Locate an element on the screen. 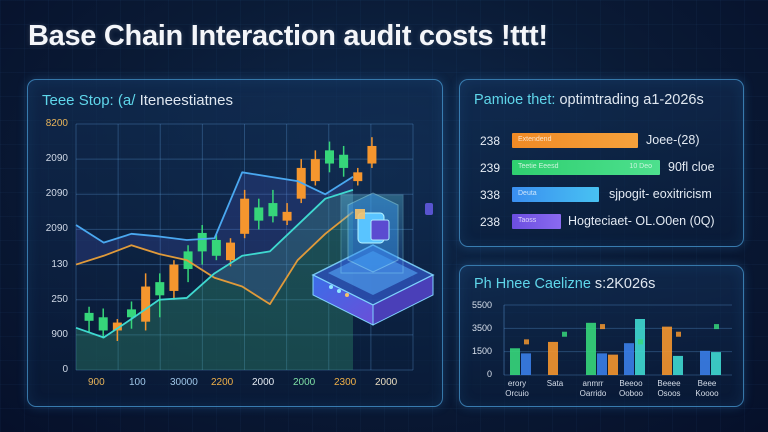  main-y-tick: 130 is located at coordinates (59, 264).